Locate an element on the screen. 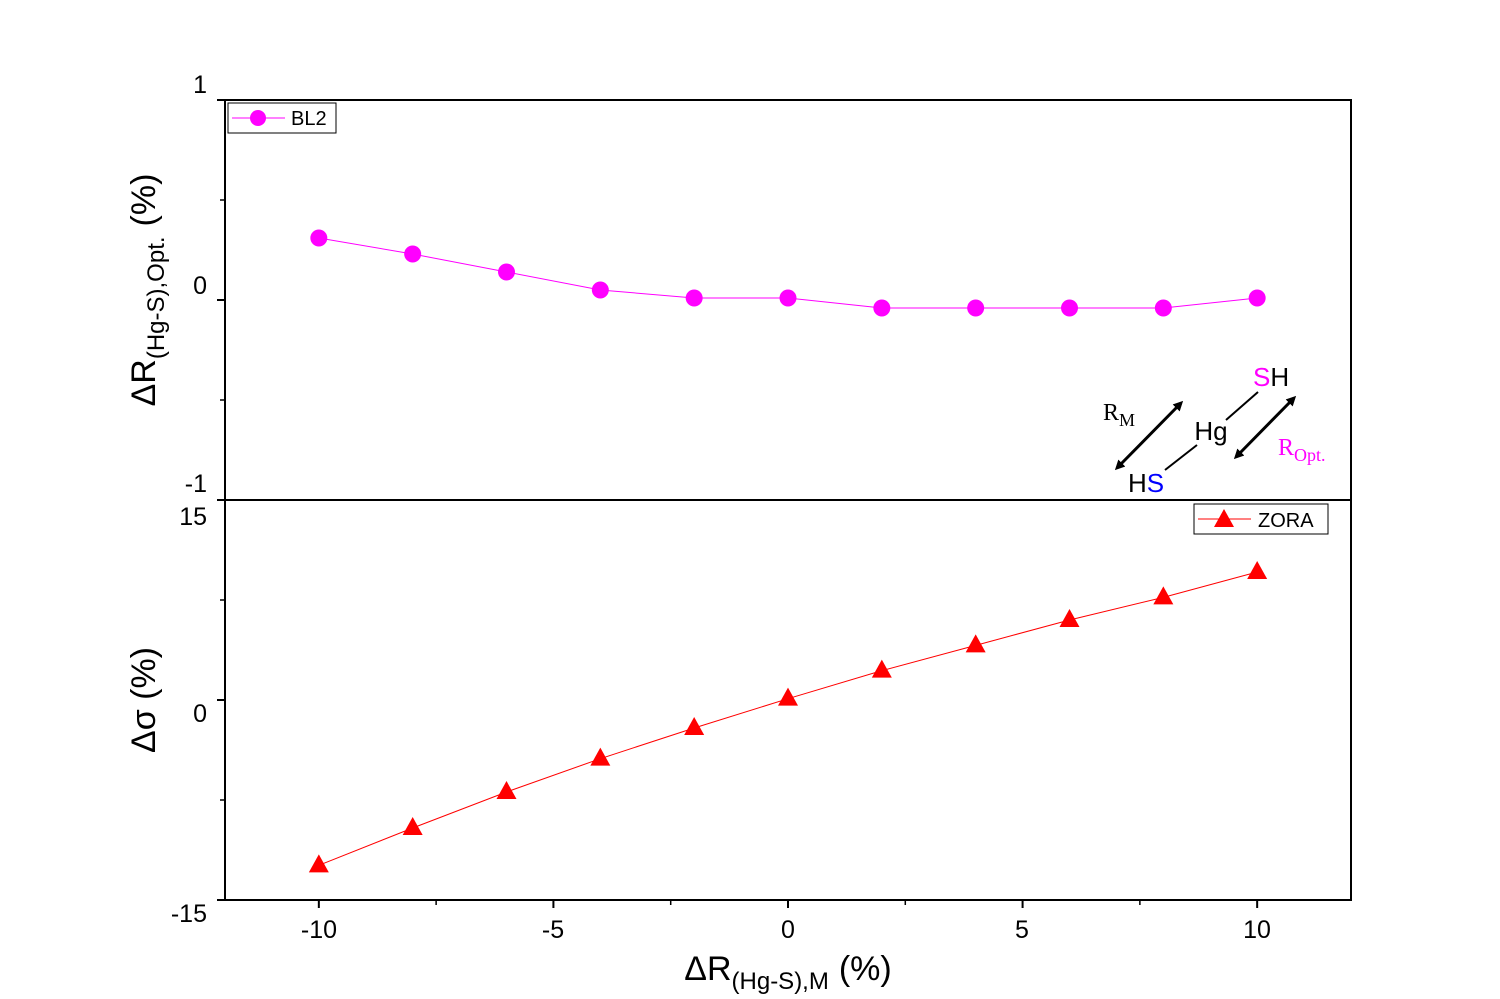 This screenshot has width=1500, height=999. legend-label-bl2: BL2 is located at coordinates (309, 119).